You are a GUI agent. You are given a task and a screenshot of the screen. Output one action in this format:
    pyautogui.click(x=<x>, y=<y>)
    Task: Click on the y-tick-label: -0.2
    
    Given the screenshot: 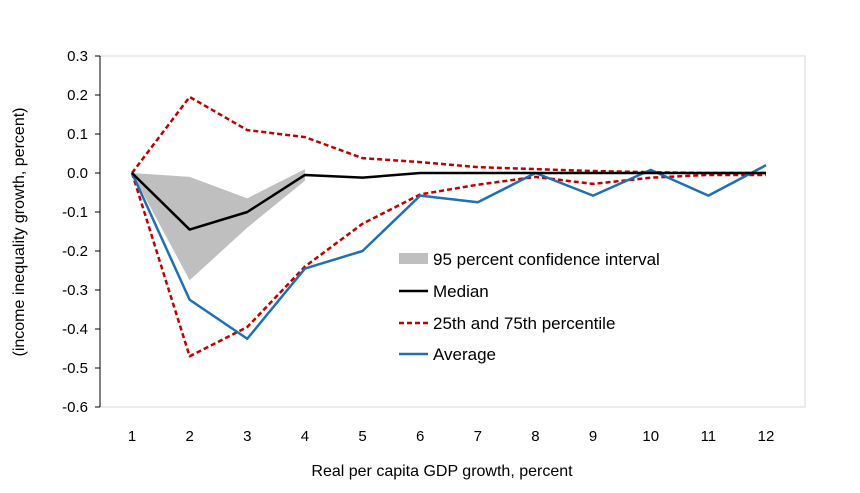 What is the action you would take?
    pyautogui.click(x=75, y=251)
    